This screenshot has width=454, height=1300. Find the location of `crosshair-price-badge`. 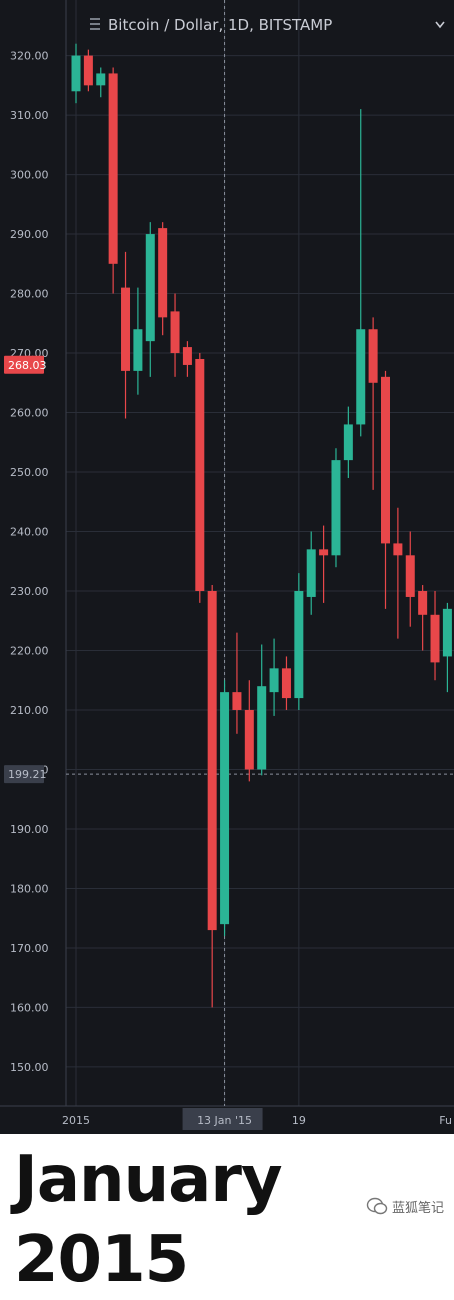

crosshair-price-badge is located at coordinates (24, 774).